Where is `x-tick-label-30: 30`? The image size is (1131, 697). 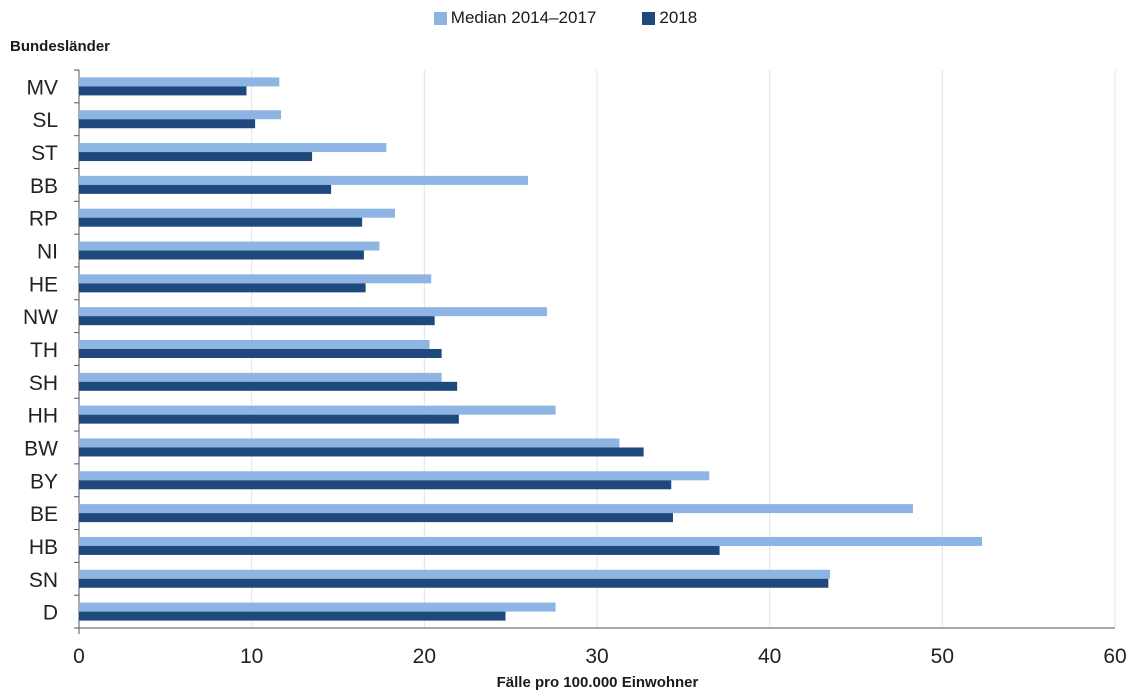 x-tick-label-30: 30 is located at coordinates (596, 656).